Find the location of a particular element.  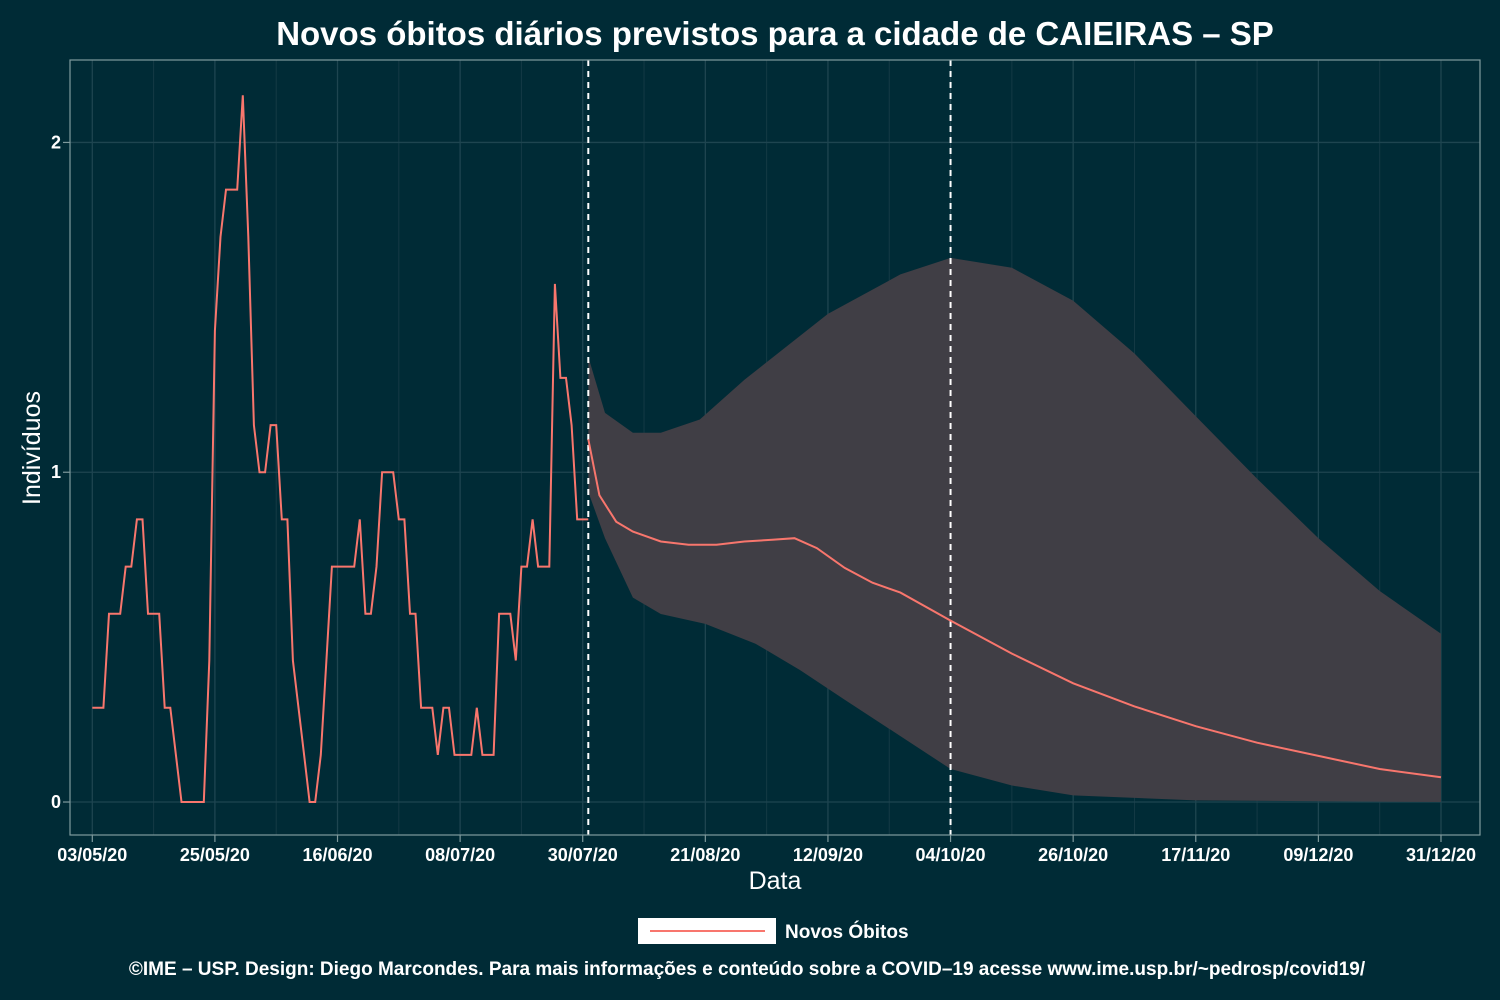

x-axis-title: Data is located at coordinates (775, 881).